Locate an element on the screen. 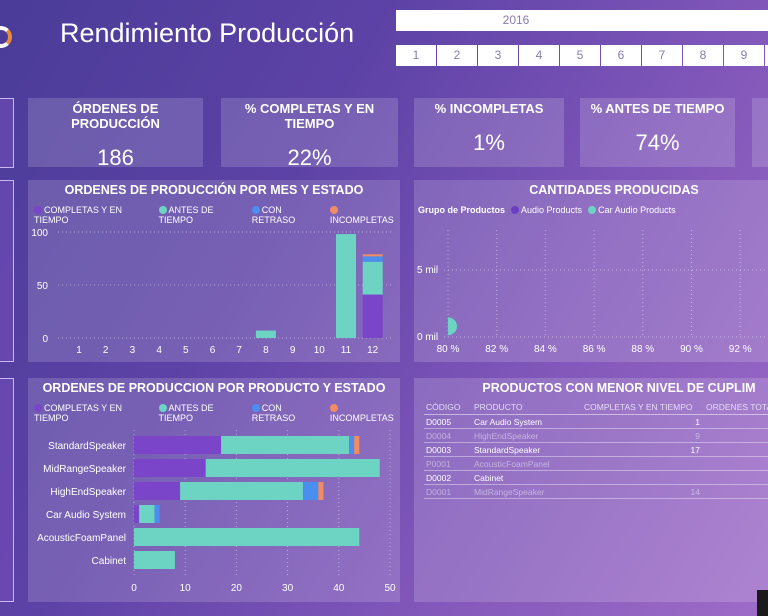 The image size is (768, 616). x-tick-label: 1 is located at coordinates (79, 350).